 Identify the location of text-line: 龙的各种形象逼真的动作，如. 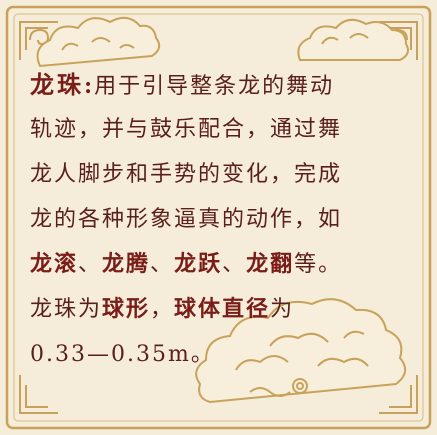
(221, 219).